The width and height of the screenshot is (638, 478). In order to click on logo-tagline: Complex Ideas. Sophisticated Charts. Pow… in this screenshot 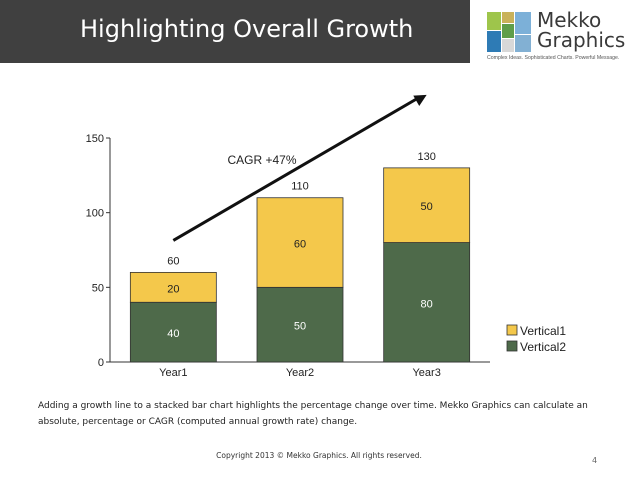, I will do `click(553, 58)`.